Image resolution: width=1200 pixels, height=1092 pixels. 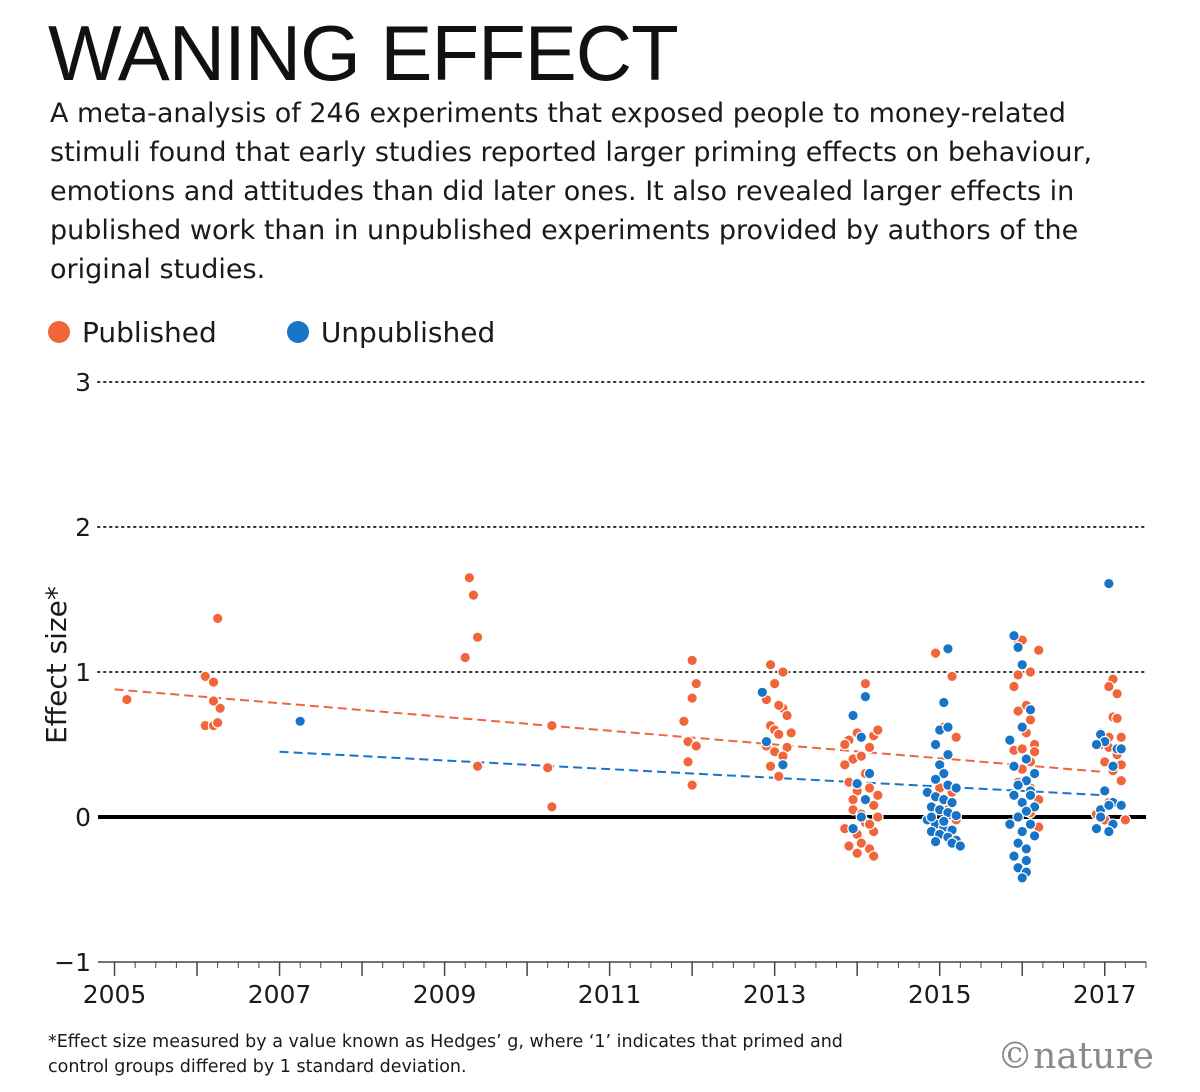 I want to click on trend-lines, so click(x=609, y=742).